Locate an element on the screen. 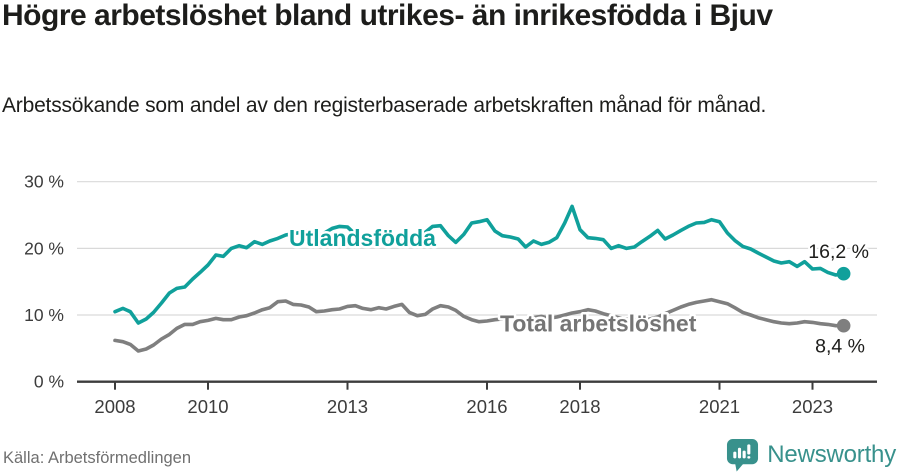 This screenshot has width=900, height=474. series-end-dot-total is located at coordinates (843, 325).